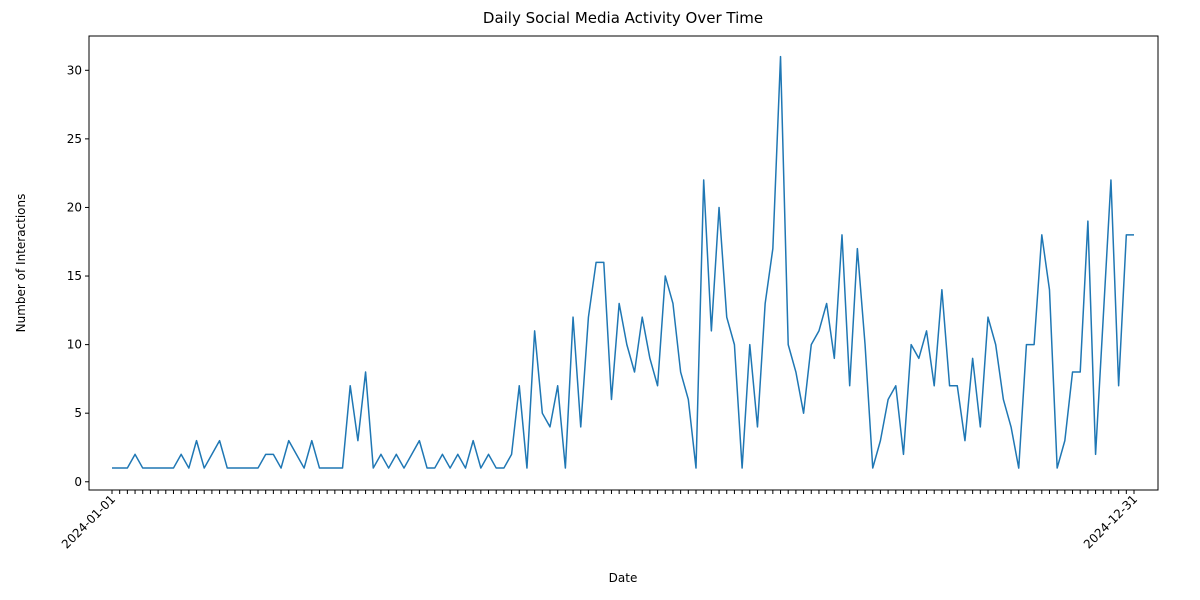 This screenshot has height=600, width=1200. I want to click on chart-title: Daily Social Media Activity Over Time, so click(623, 18).